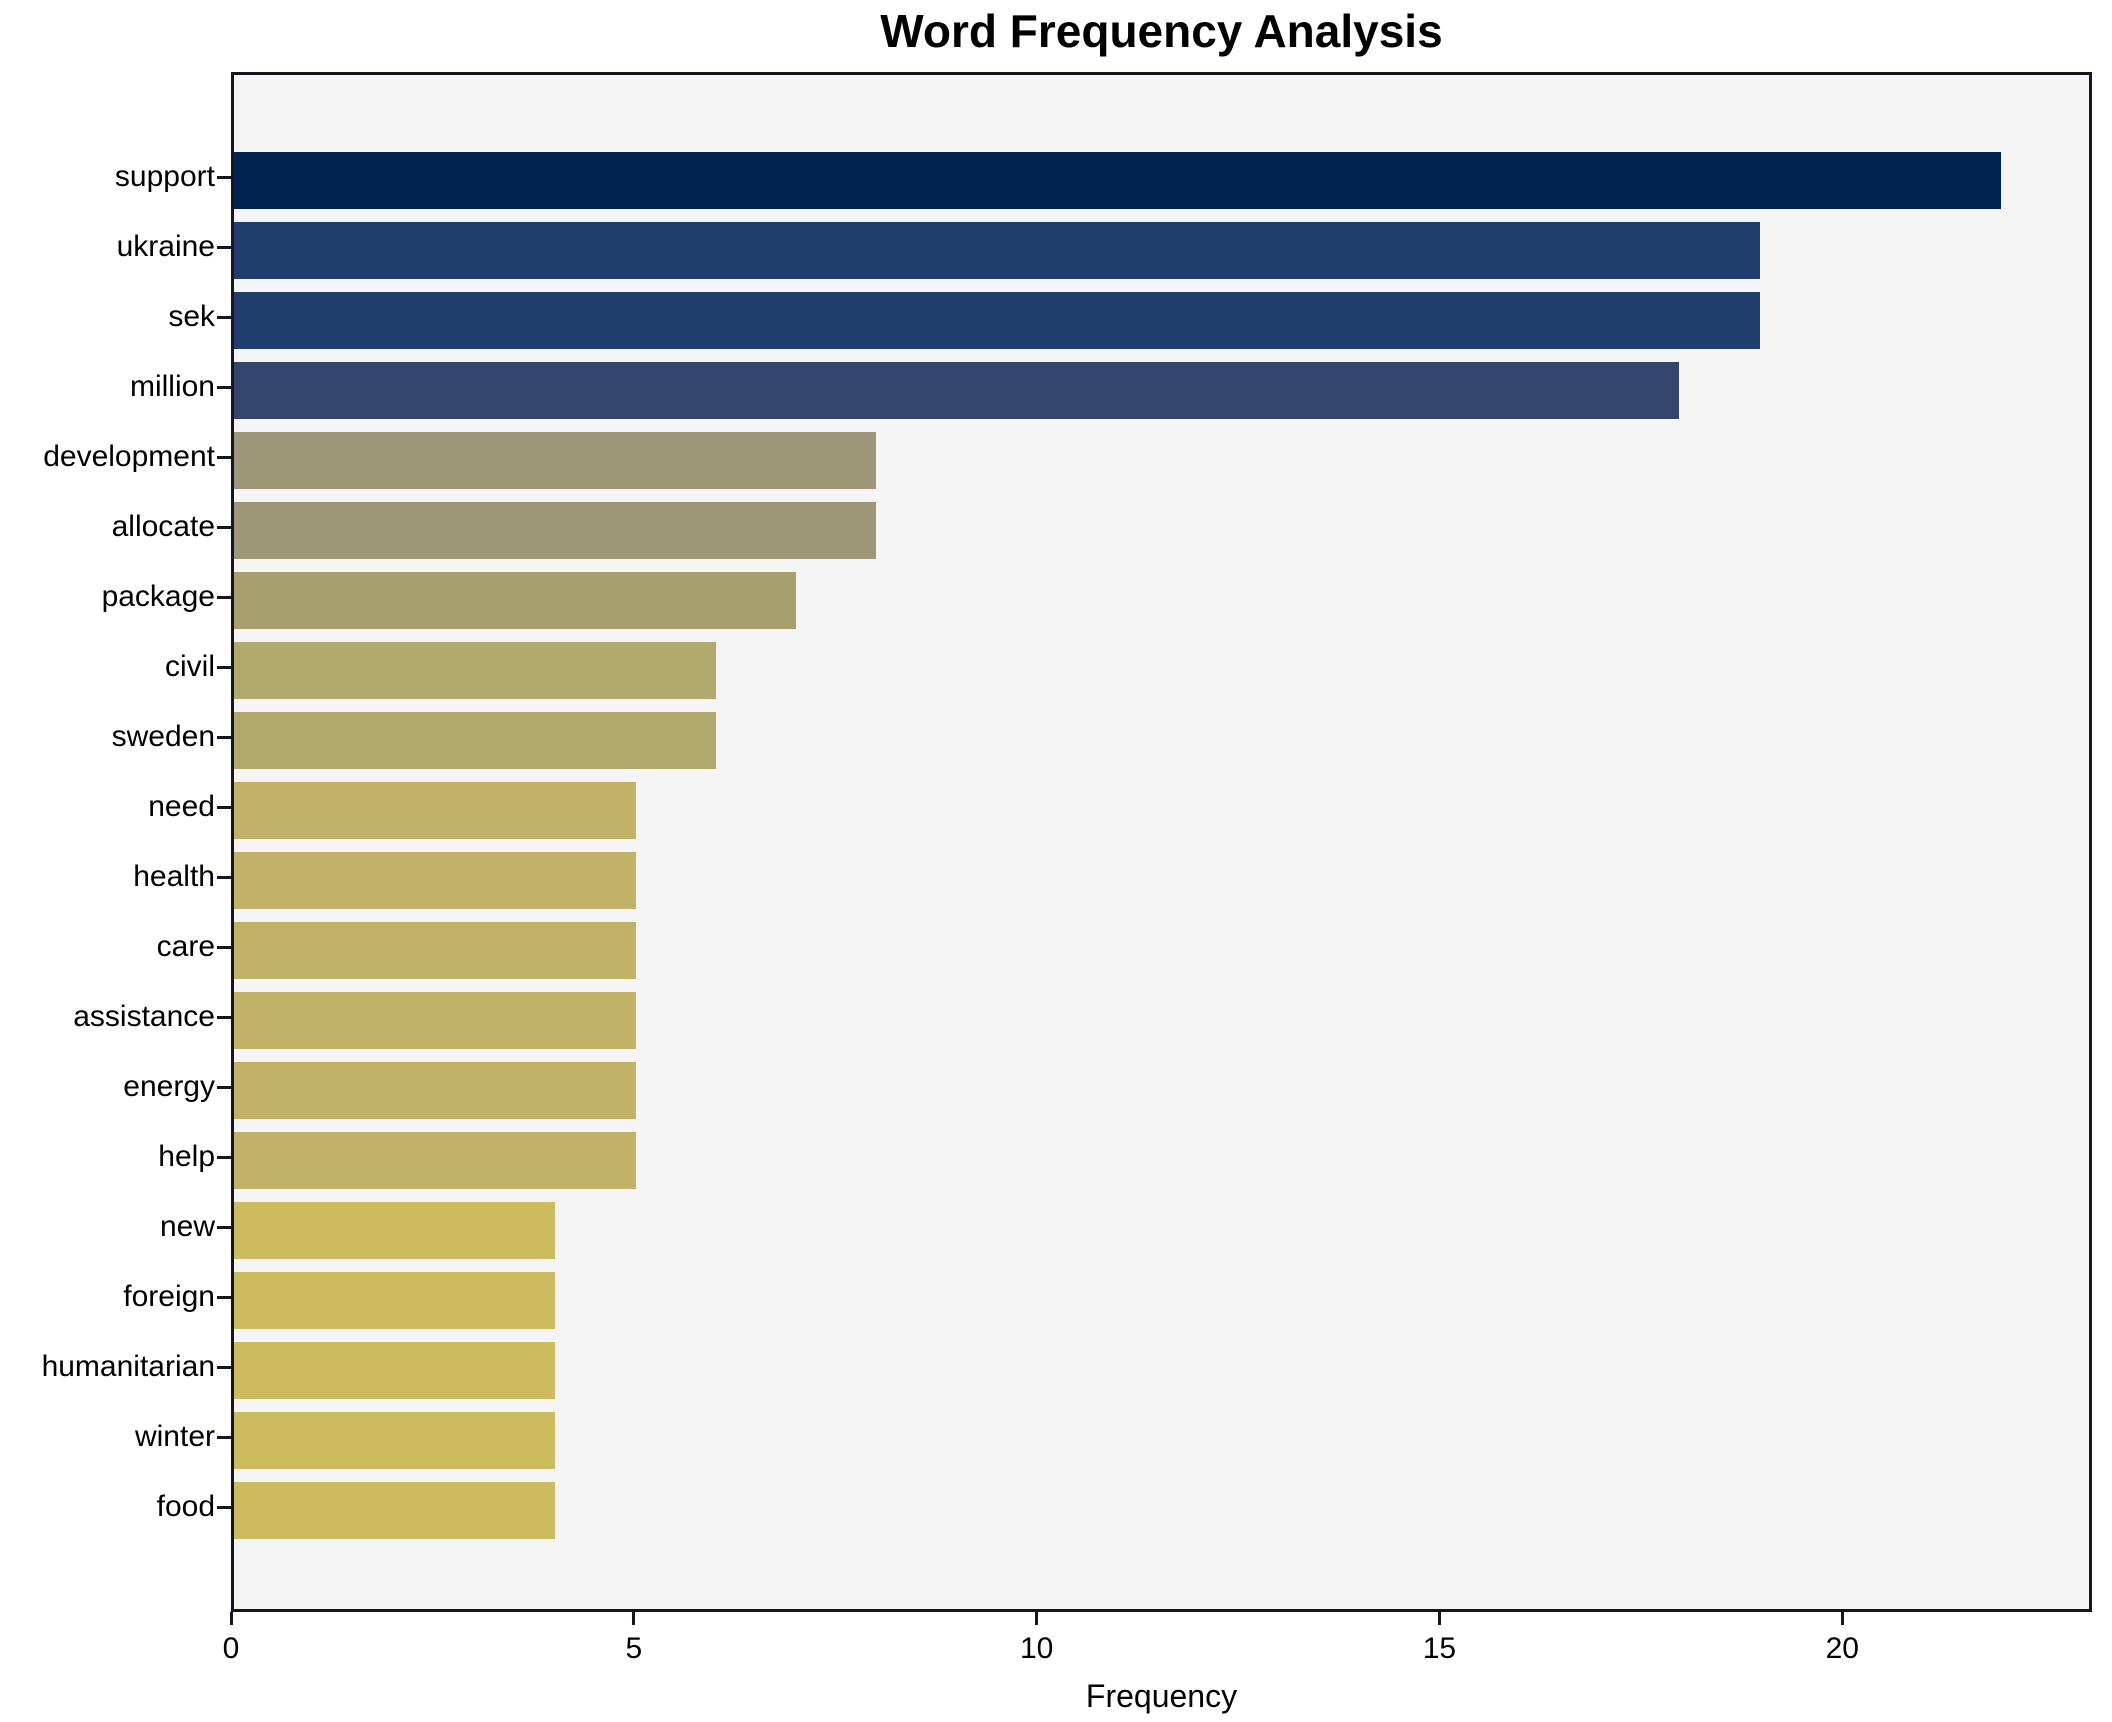 The image size is (2112, 1722). I want to click on y-tick-label: civil, so click(190, 666).